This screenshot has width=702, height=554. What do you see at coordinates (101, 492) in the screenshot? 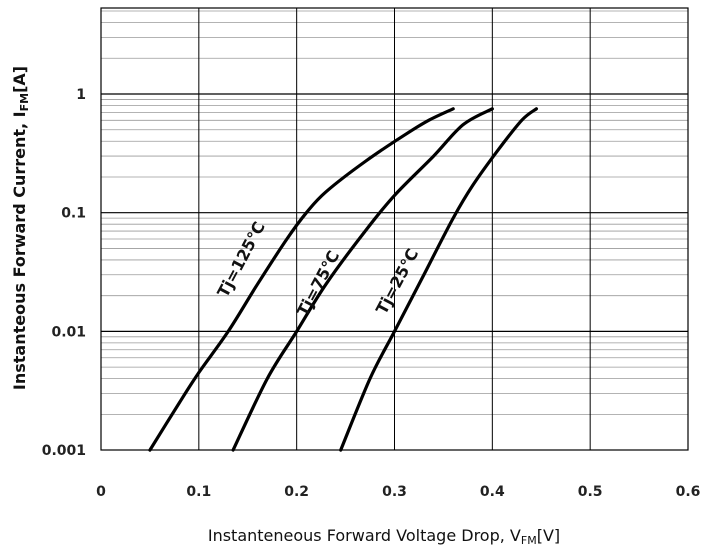
I see `x-tick-label: 0` at bounding box center [101, 492].